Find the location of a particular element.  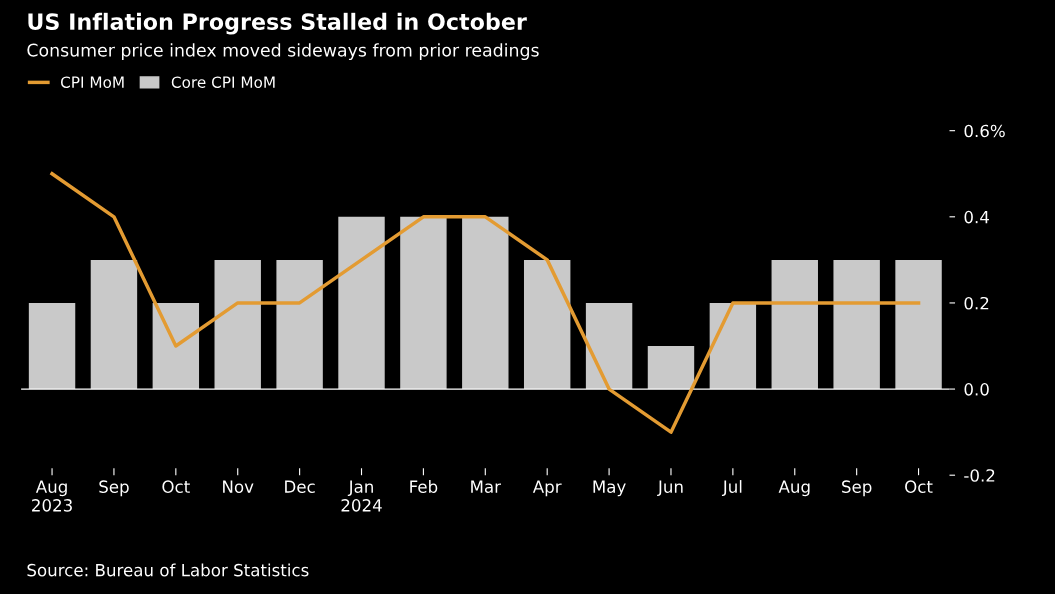

y-tick-label: 0.6% is located at coordinates (984, 131).